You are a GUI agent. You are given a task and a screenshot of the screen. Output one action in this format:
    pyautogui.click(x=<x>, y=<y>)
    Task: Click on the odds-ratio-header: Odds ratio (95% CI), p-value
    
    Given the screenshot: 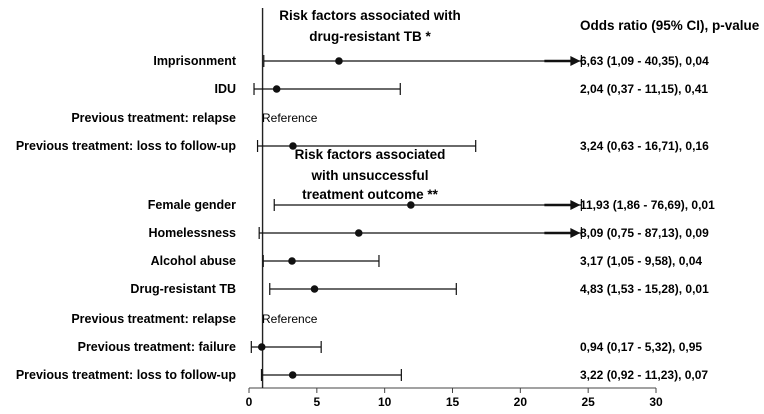 What is the action you would take?
    pyautogui.click(x=670, y=25)
    